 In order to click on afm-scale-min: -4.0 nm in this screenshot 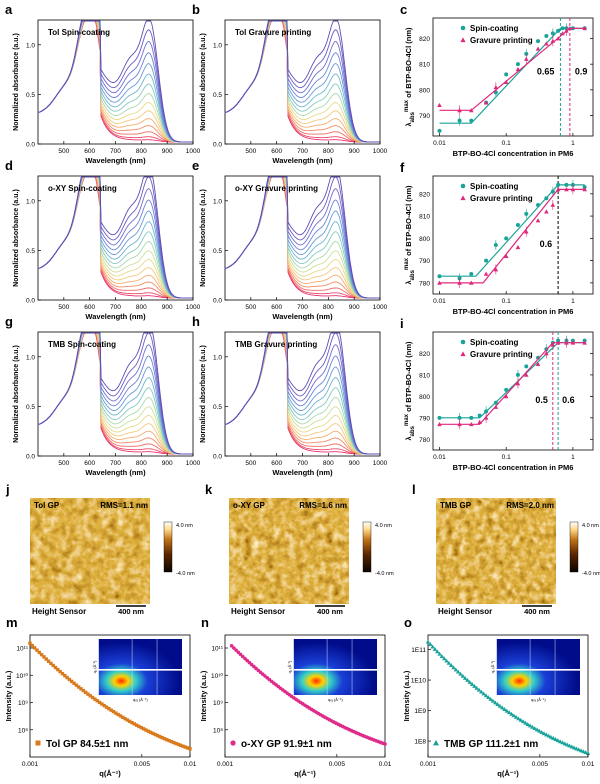, I will do `click(185, 574)`.